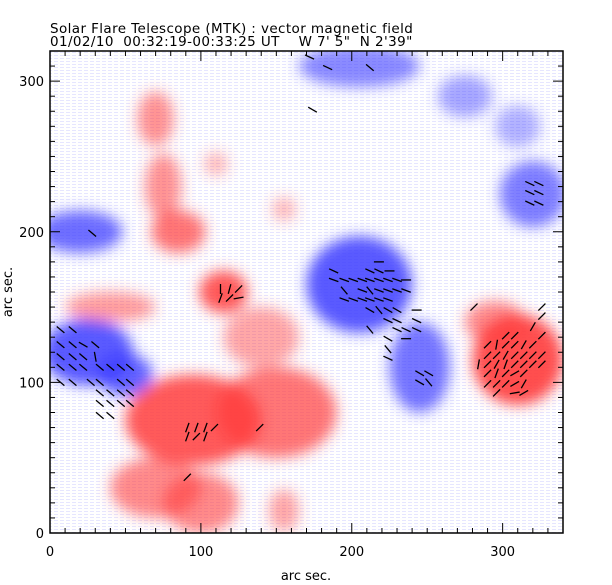 This screenshot has height=585, width=612. I want to click on y-tick-label: 200, so click(31, 233).